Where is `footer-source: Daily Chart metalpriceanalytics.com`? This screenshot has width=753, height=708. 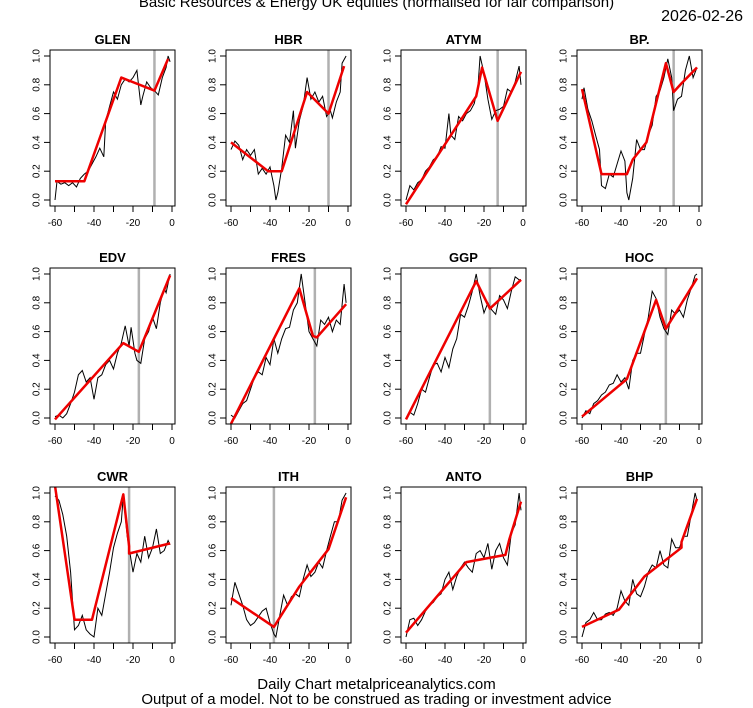
footer-source: Daily Chart metalpriceanalytics.com is located at coordinates (376, 684).